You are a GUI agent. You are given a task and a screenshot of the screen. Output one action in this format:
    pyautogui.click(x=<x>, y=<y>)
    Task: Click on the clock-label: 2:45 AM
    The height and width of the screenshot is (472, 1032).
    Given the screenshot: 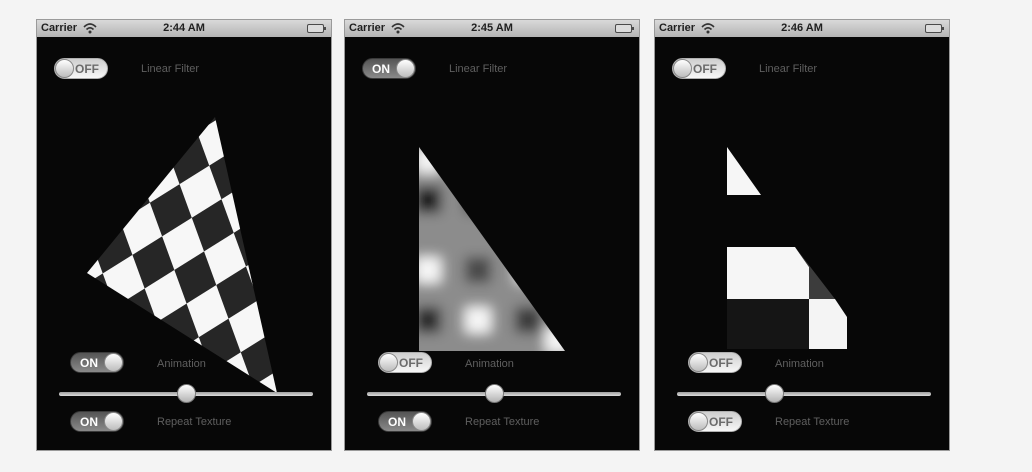 What is the action you would take?
    pyautogui.click(x=492, y=28)
    